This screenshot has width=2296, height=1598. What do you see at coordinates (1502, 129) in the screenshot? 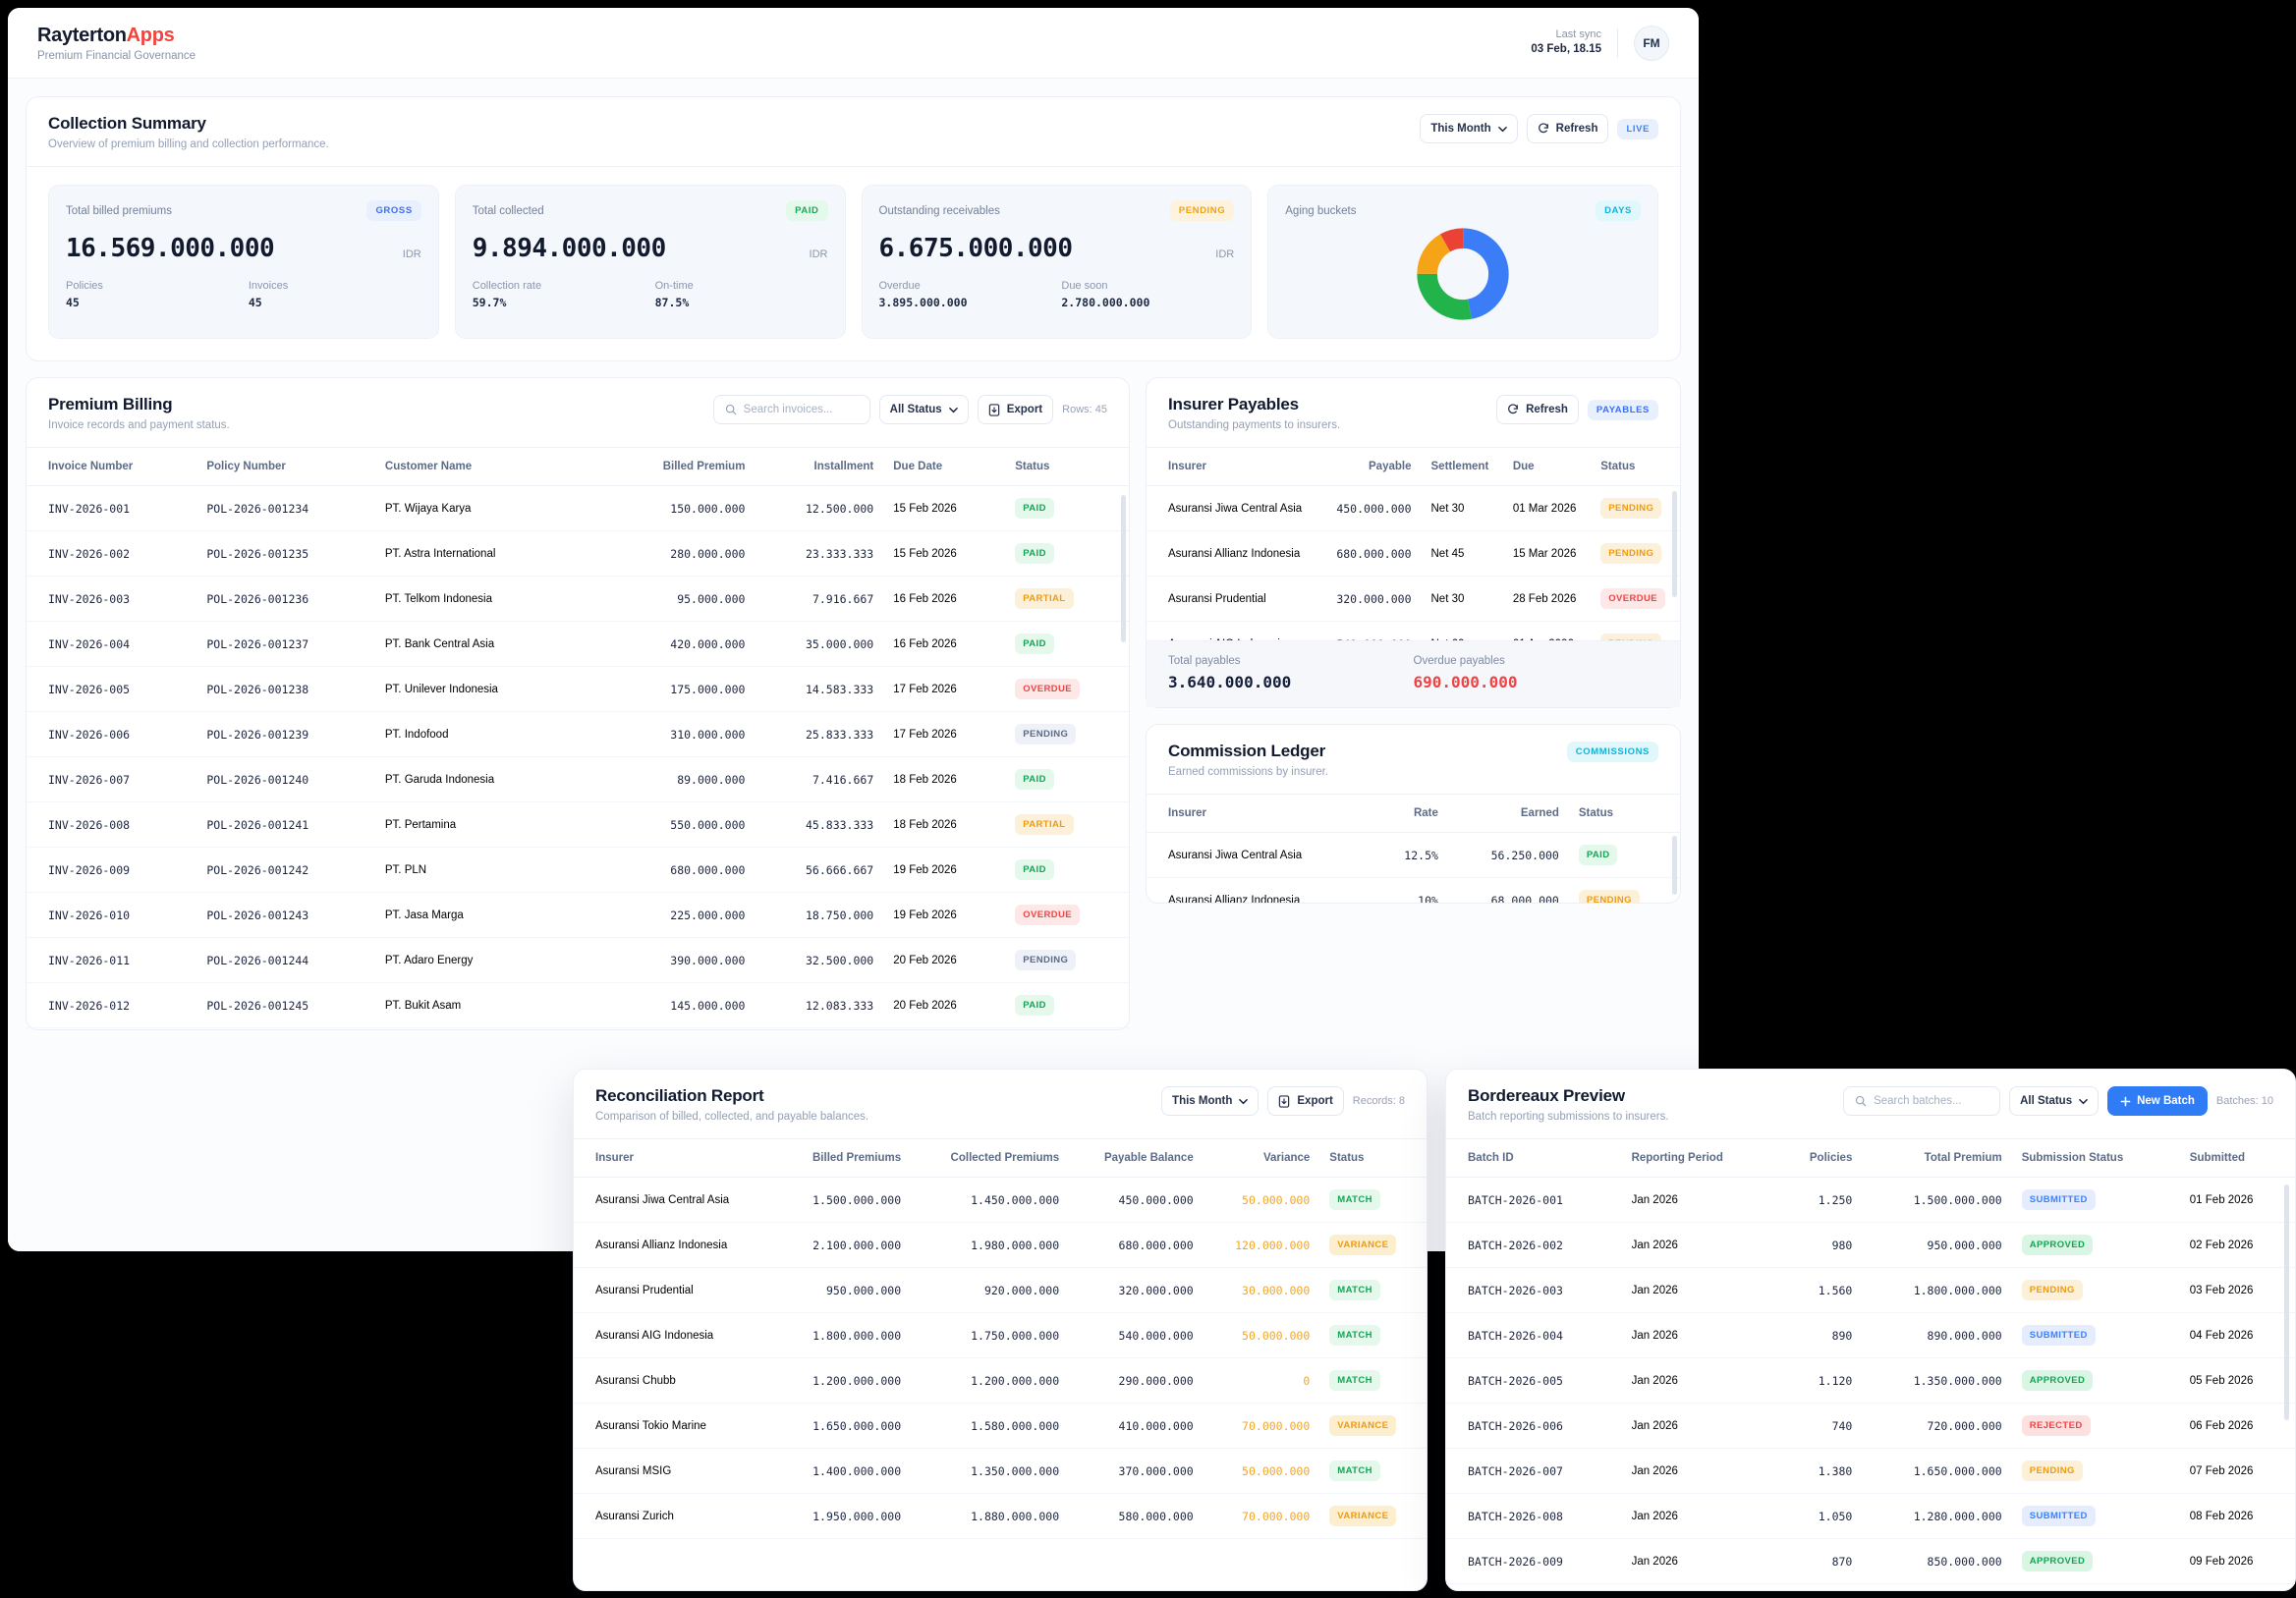
I see `chevron-down-icon` at bounding box center [1502, 129].